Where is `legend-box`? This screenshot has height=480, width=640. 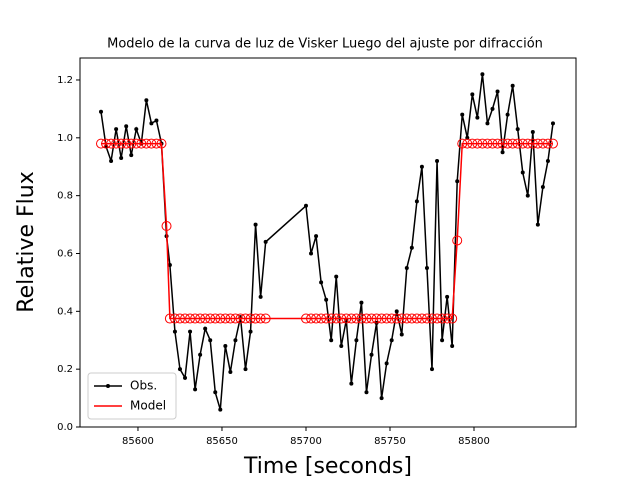
legend-box is located at coordinates (132, 396).